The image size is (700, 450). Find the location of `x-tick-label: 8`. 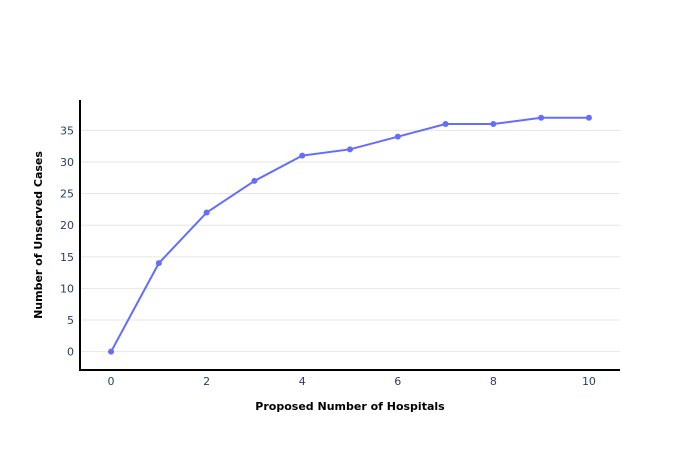

x-tick-label: 8 is located at coordinates (493, 381).